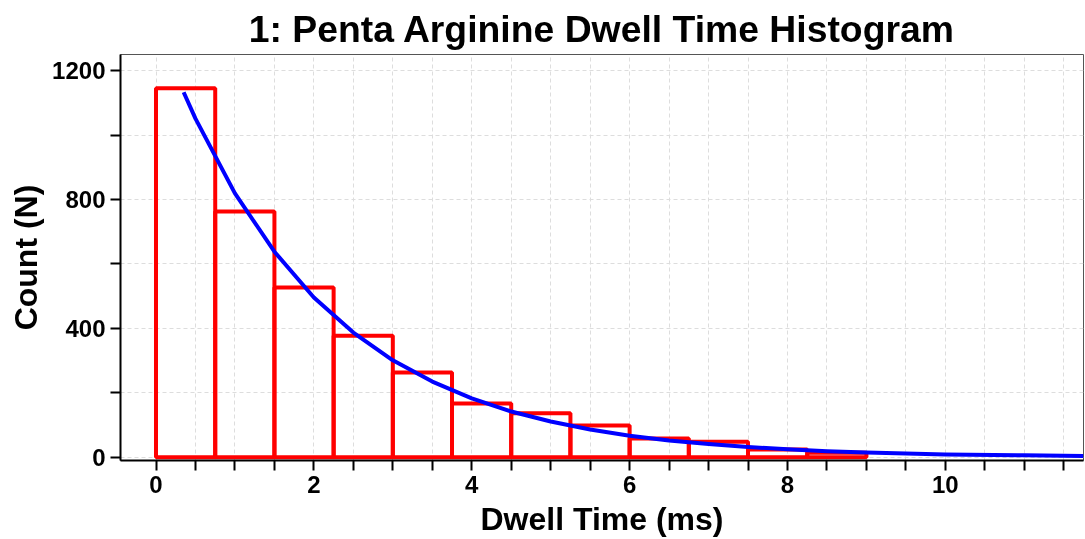  What do you see at coordinates (99, 457) in the screenshot?
I see `y-tick-label: 0` at bounding box center [99, 457].